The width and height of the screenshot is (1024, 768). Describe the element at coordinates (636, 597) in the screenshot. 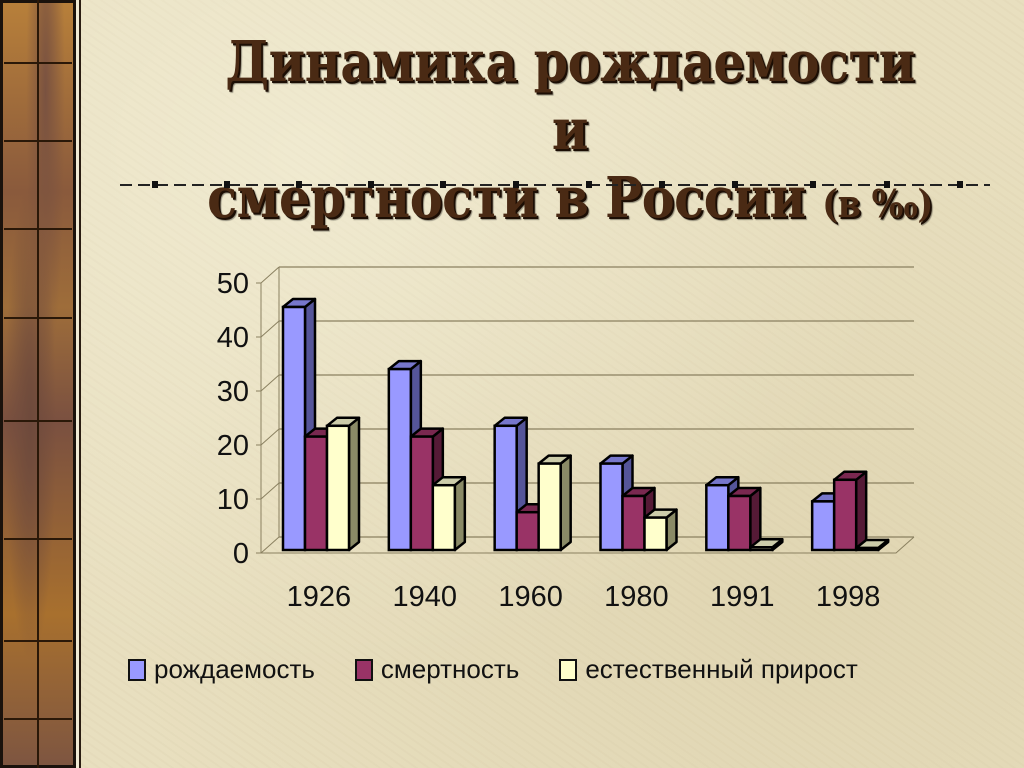

I see `x-tick-label: 1980` at that location.